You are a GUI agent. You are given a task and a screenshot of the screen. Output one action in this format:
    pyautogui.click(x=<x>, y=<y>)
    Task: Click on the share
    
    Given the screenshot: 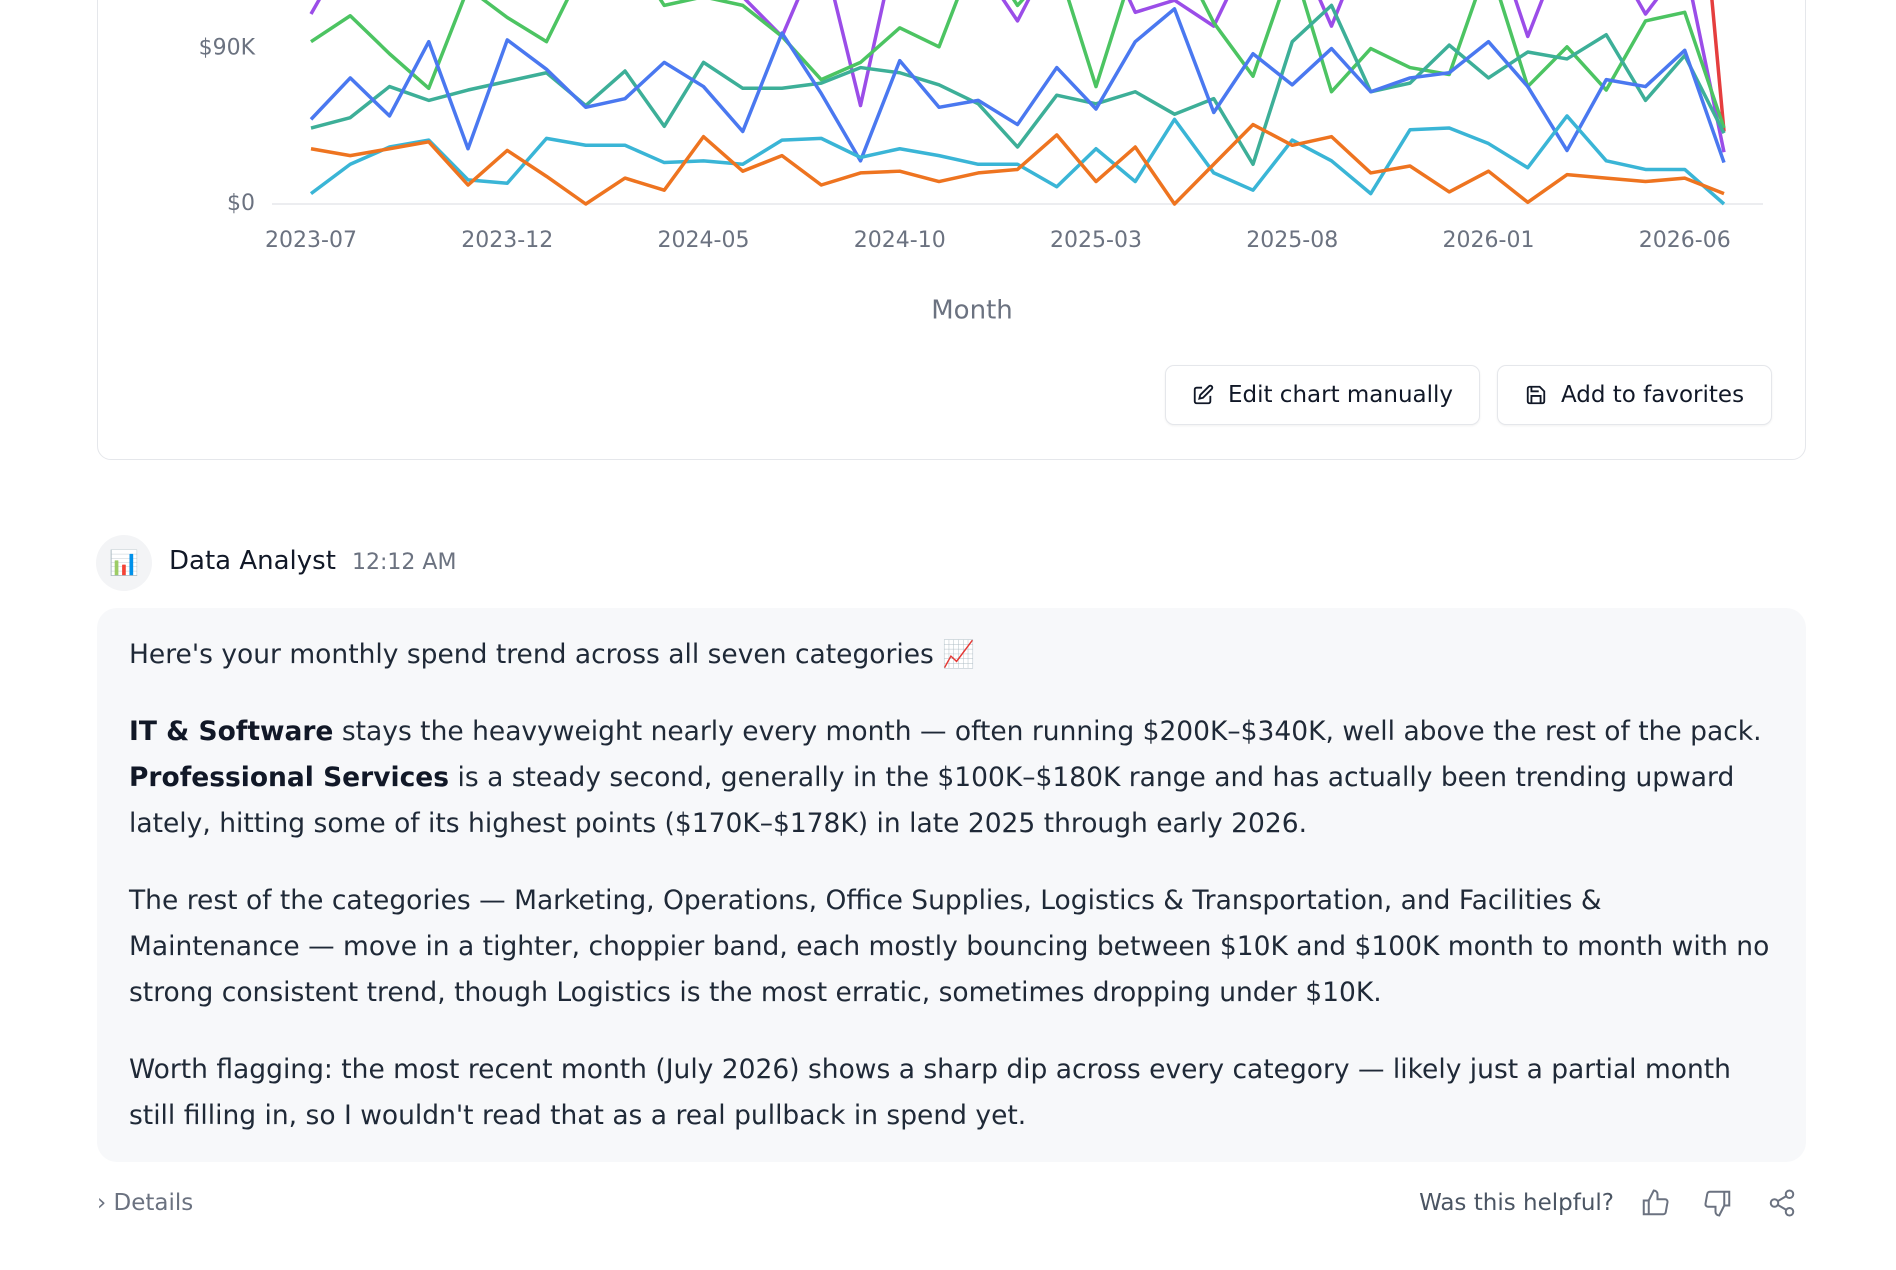 What is the action you would take?
    pyautogui.click(x=1782, y=1203)
    